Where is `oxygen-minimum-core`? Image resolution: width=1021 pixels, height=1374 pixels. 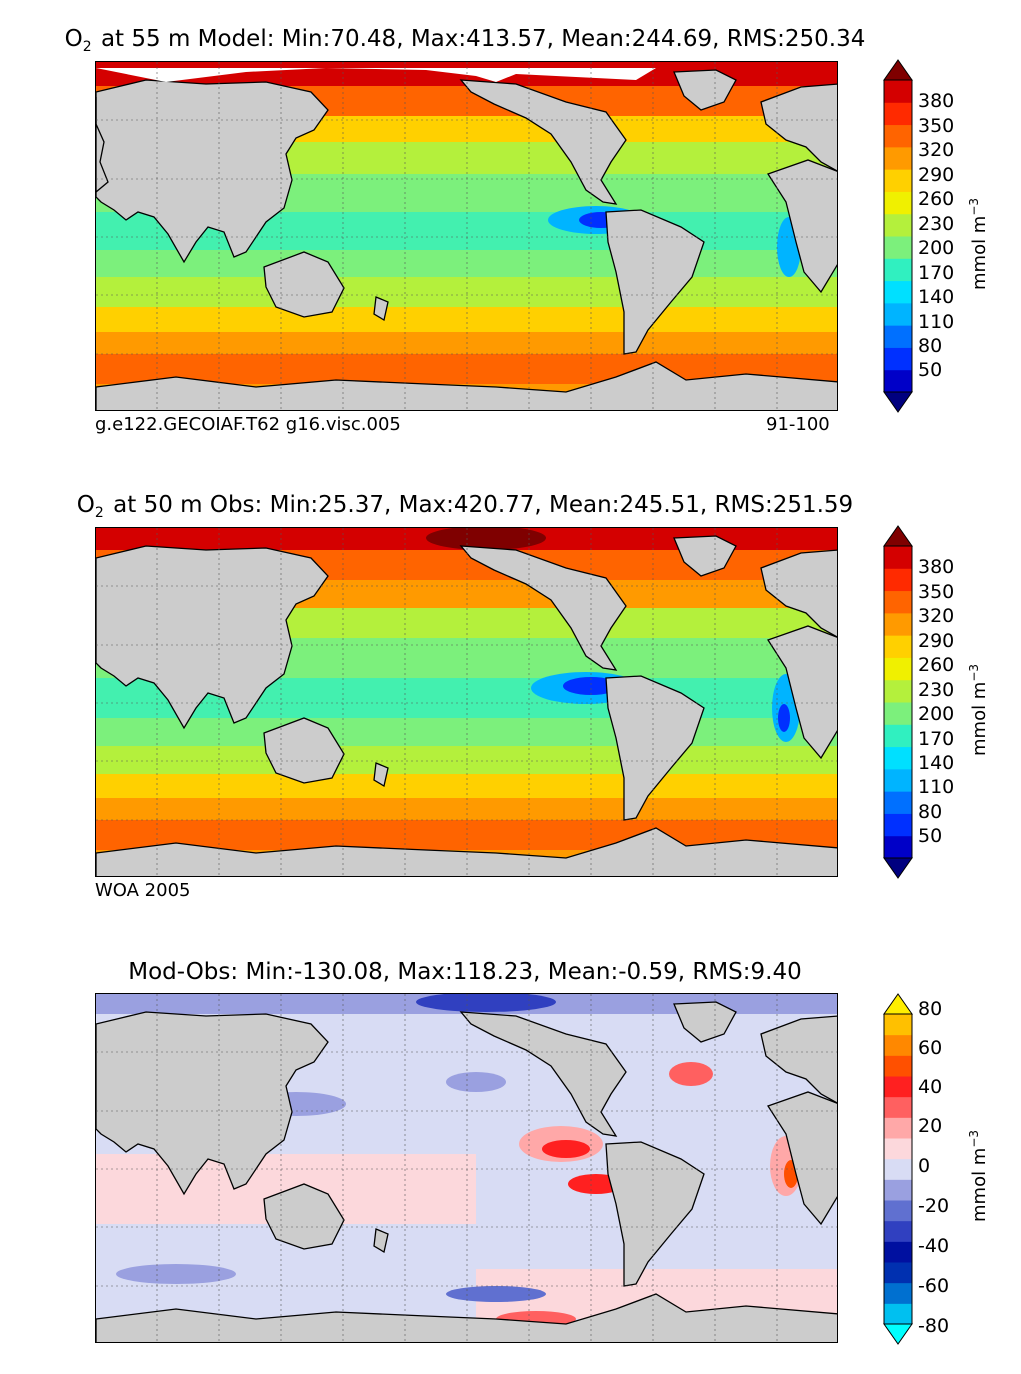
oxygen-minimum-core is located at coordinates (591, 686).